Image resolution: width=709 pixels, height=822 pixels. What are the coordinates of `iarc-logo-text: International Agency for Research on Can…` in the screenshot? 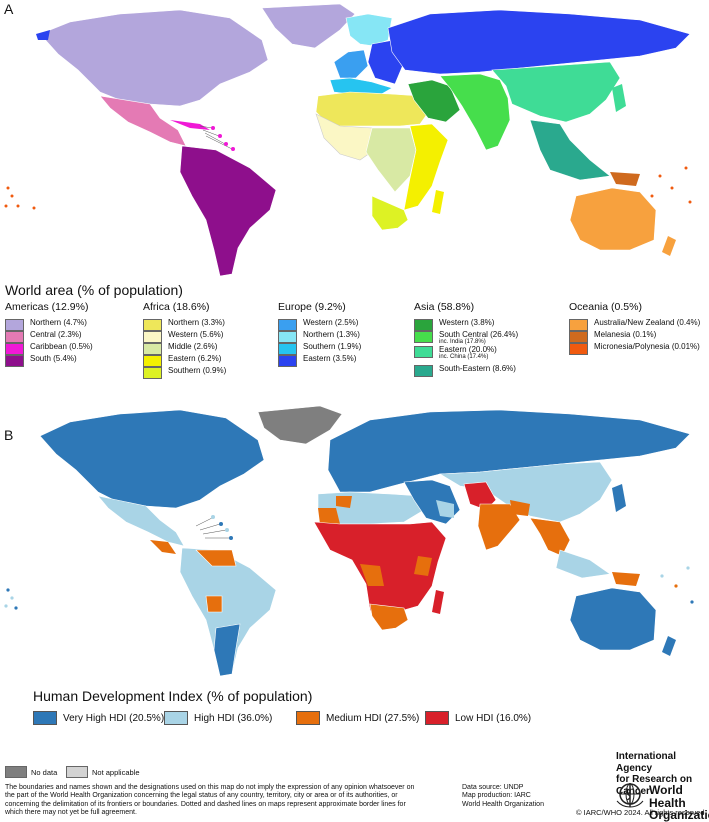 It's located at (662, 774).